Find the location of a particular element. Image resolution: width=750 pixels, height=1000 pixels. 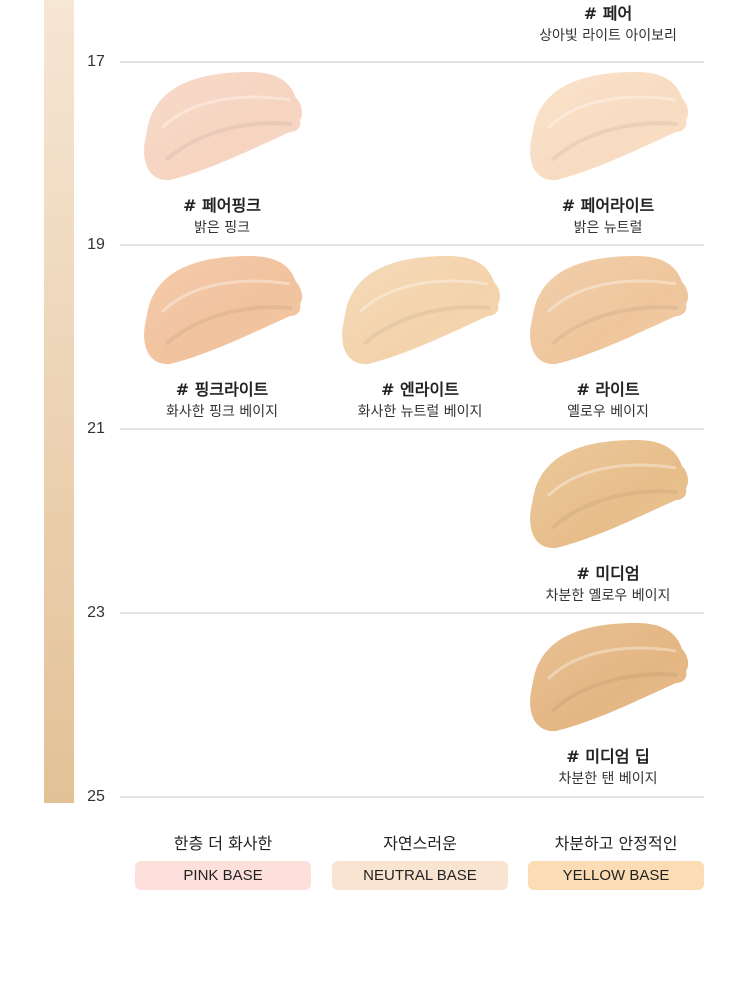

shade-scale-gradient-bar is located at coordinates (59, 401).